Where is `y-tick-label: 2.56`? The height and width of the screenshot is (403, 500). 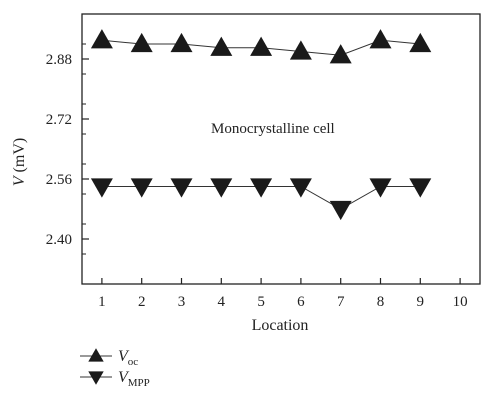 y-tick-label: 2.56 is located at coordinates (59, 180).